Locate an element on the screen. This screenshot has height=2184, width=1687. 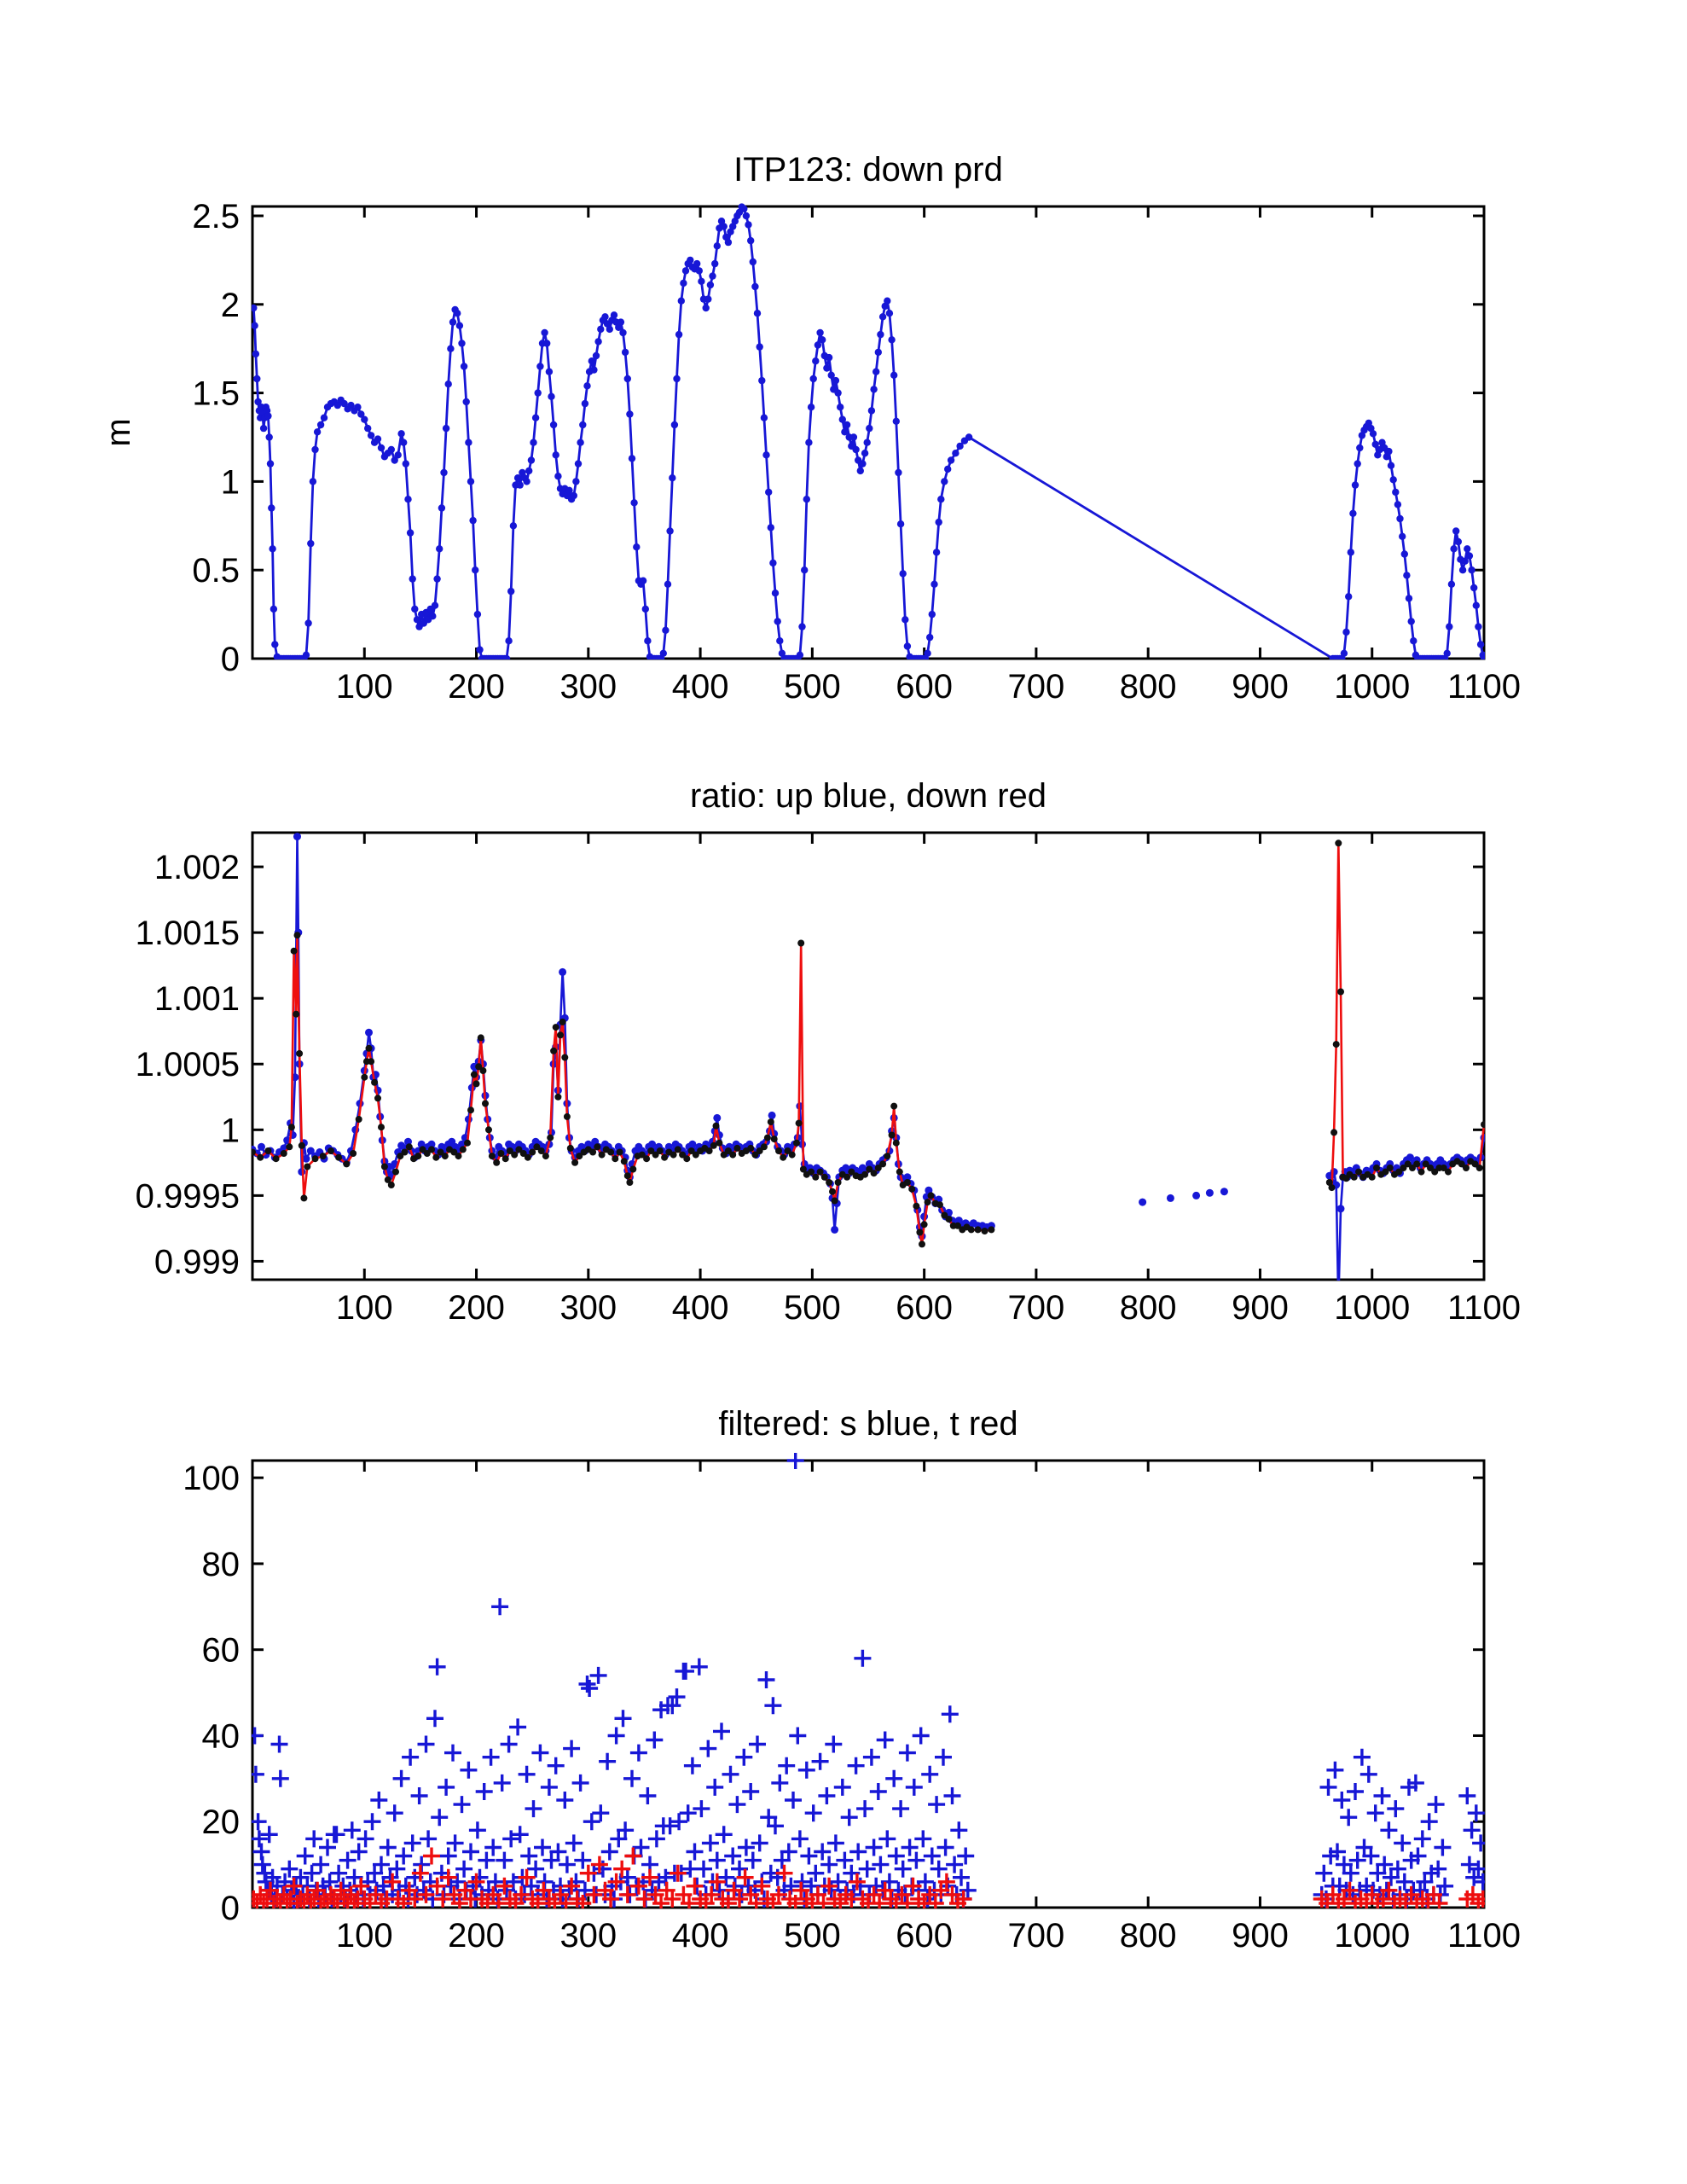
subplot-1-y-tick-label: 0 is located at coordinates (230, 659).